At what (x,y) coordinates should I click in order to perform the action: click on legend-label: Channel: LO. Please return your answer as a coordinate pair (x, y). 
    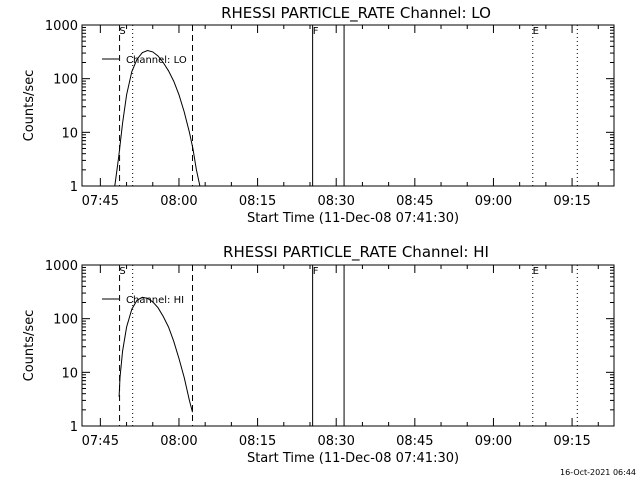
    Looking at the image, I should click on (156, 60).